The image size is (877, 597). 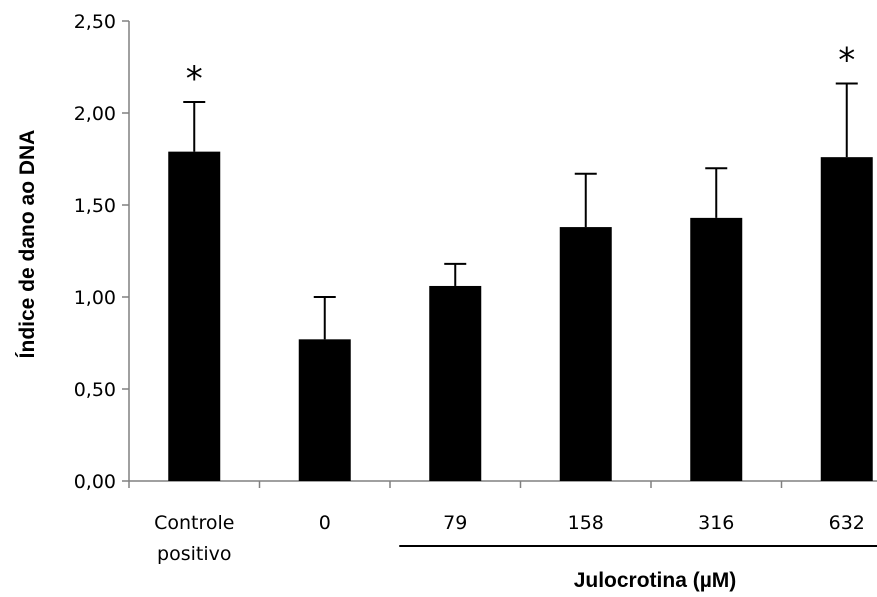 What do you see at coordinates (95, 206) in the screenshot?
I see `y-tick-label: 1,50` at bounding box center [95, 206].